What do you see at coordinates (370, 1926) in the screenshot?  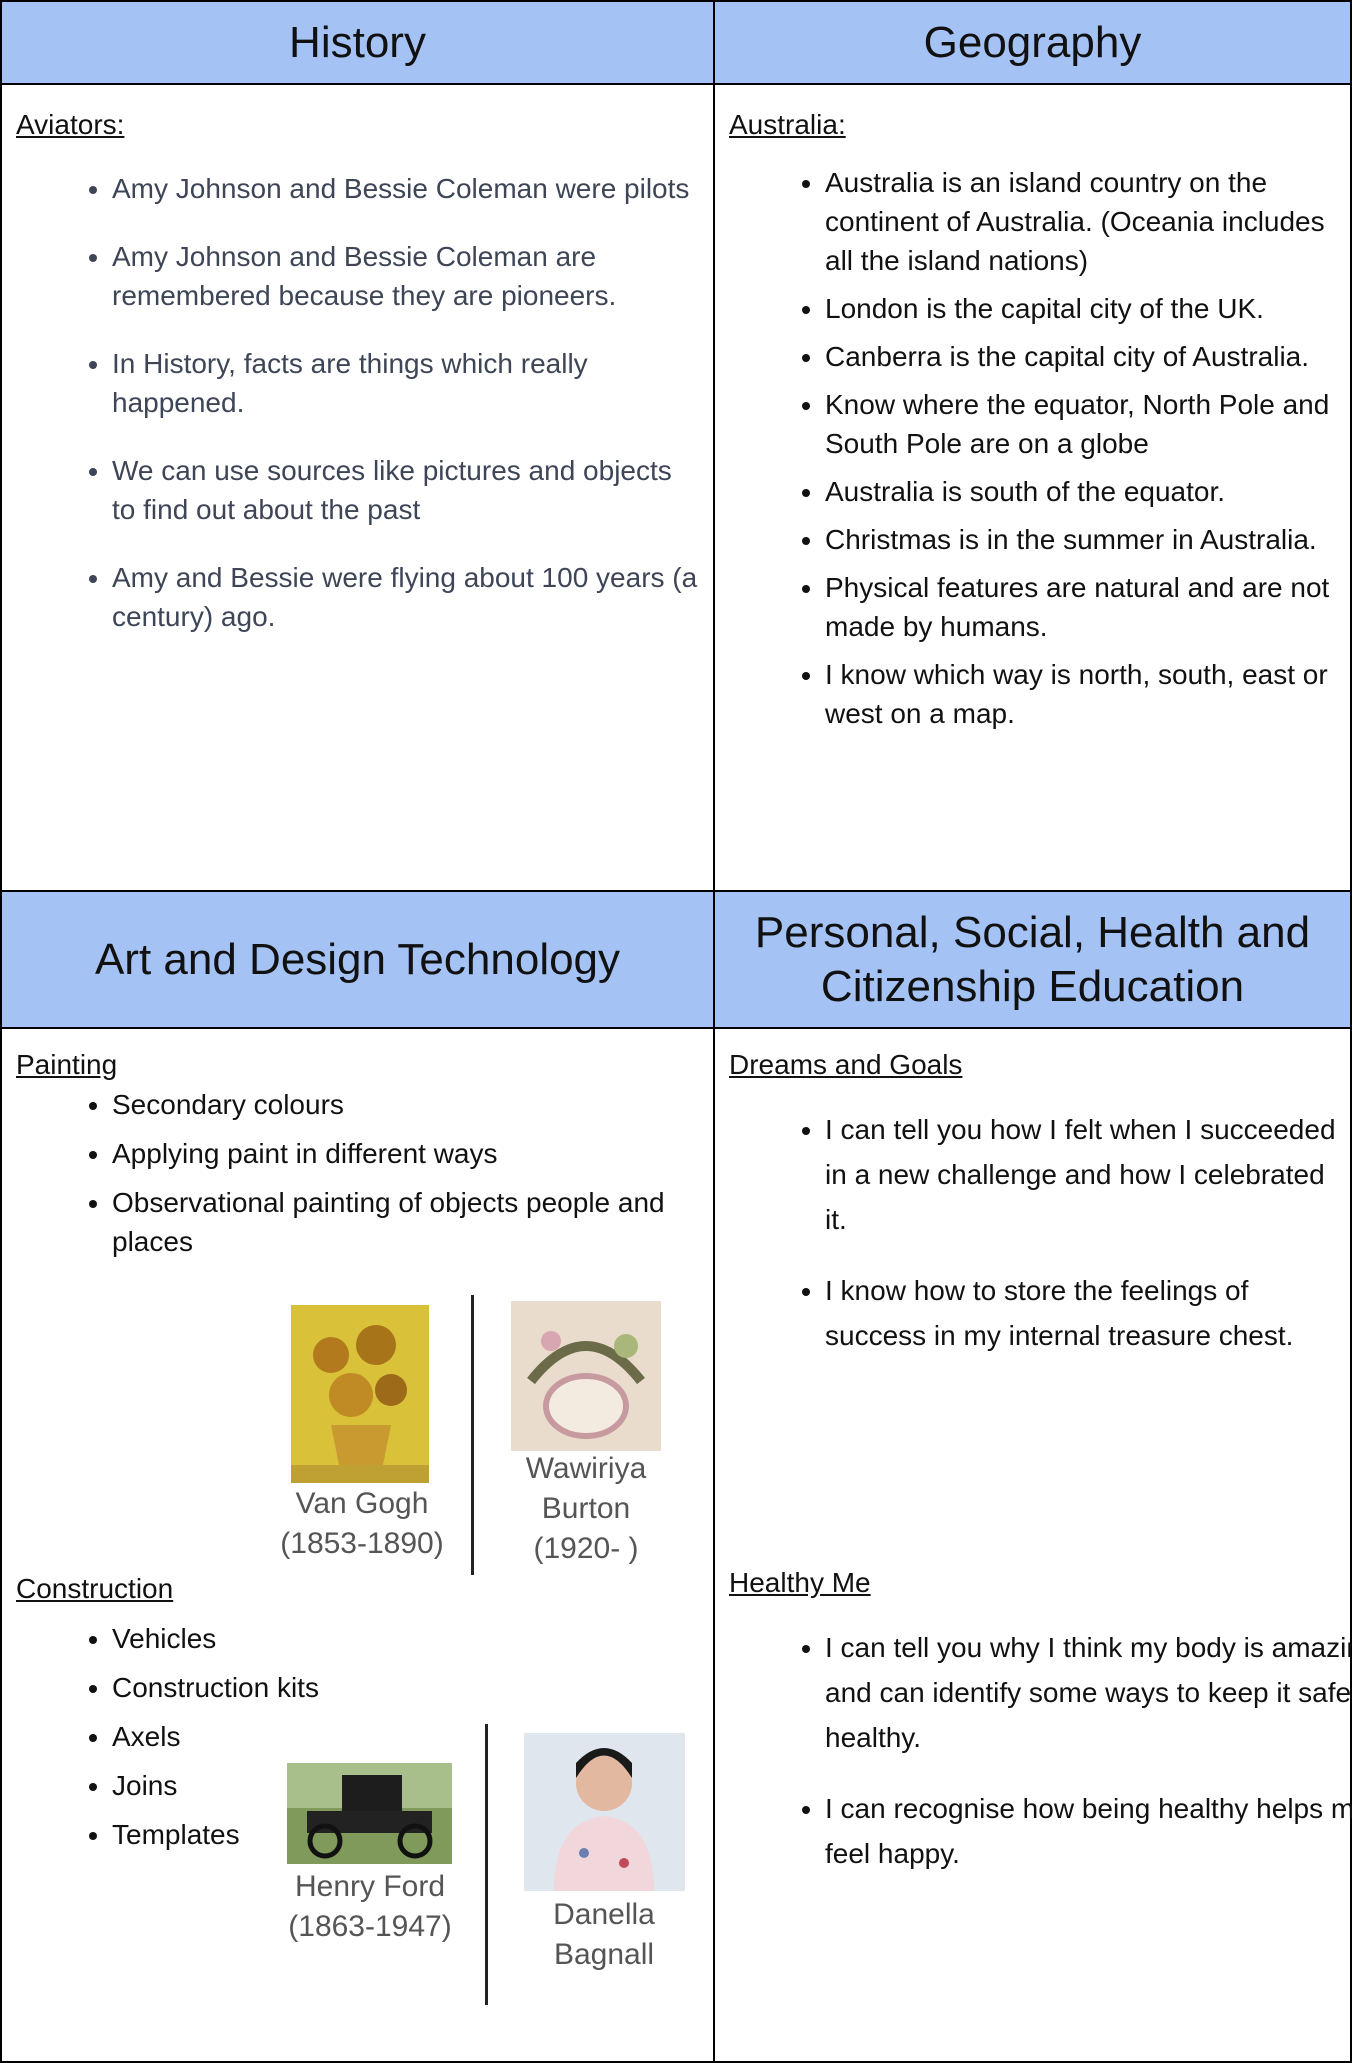 I see `caption-dates: (1863-1947)` at bounding box center [370, 1926].